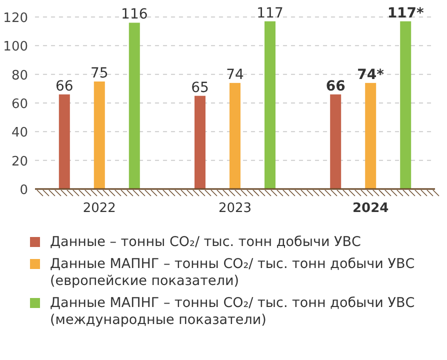 The height and width of the screenshot is (360, 447). I want to click on data-label: 74*, so click(371, 74).